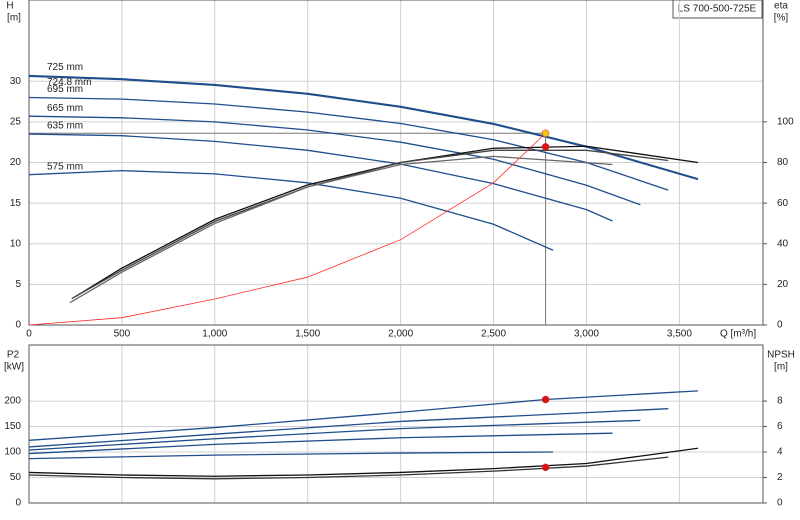 The width and height of the screenshot is (800, 520). What do you see at coordinates (780, 452) in the screenshot?
I see `y2-tick-label: 4` at bounding box center [780, 452].